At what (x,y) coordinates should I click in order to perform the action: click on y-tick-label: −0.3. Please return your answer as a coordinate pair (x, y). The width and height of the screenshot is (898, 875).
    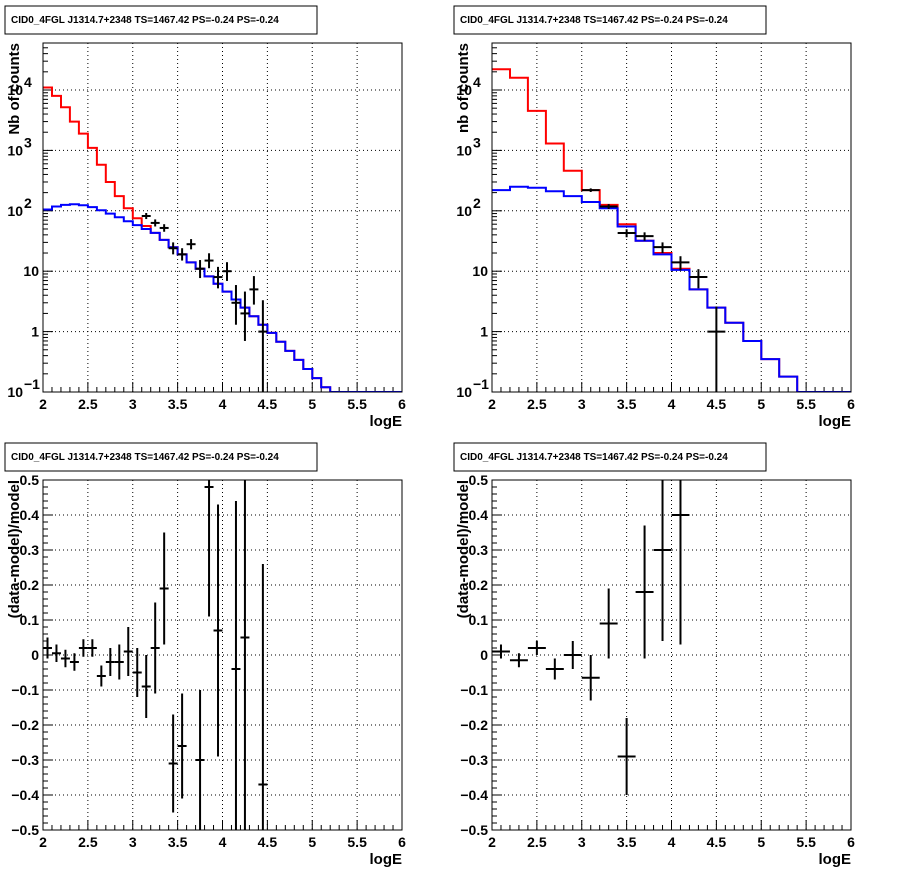
    Looking at the image, I should click on (474, 760).